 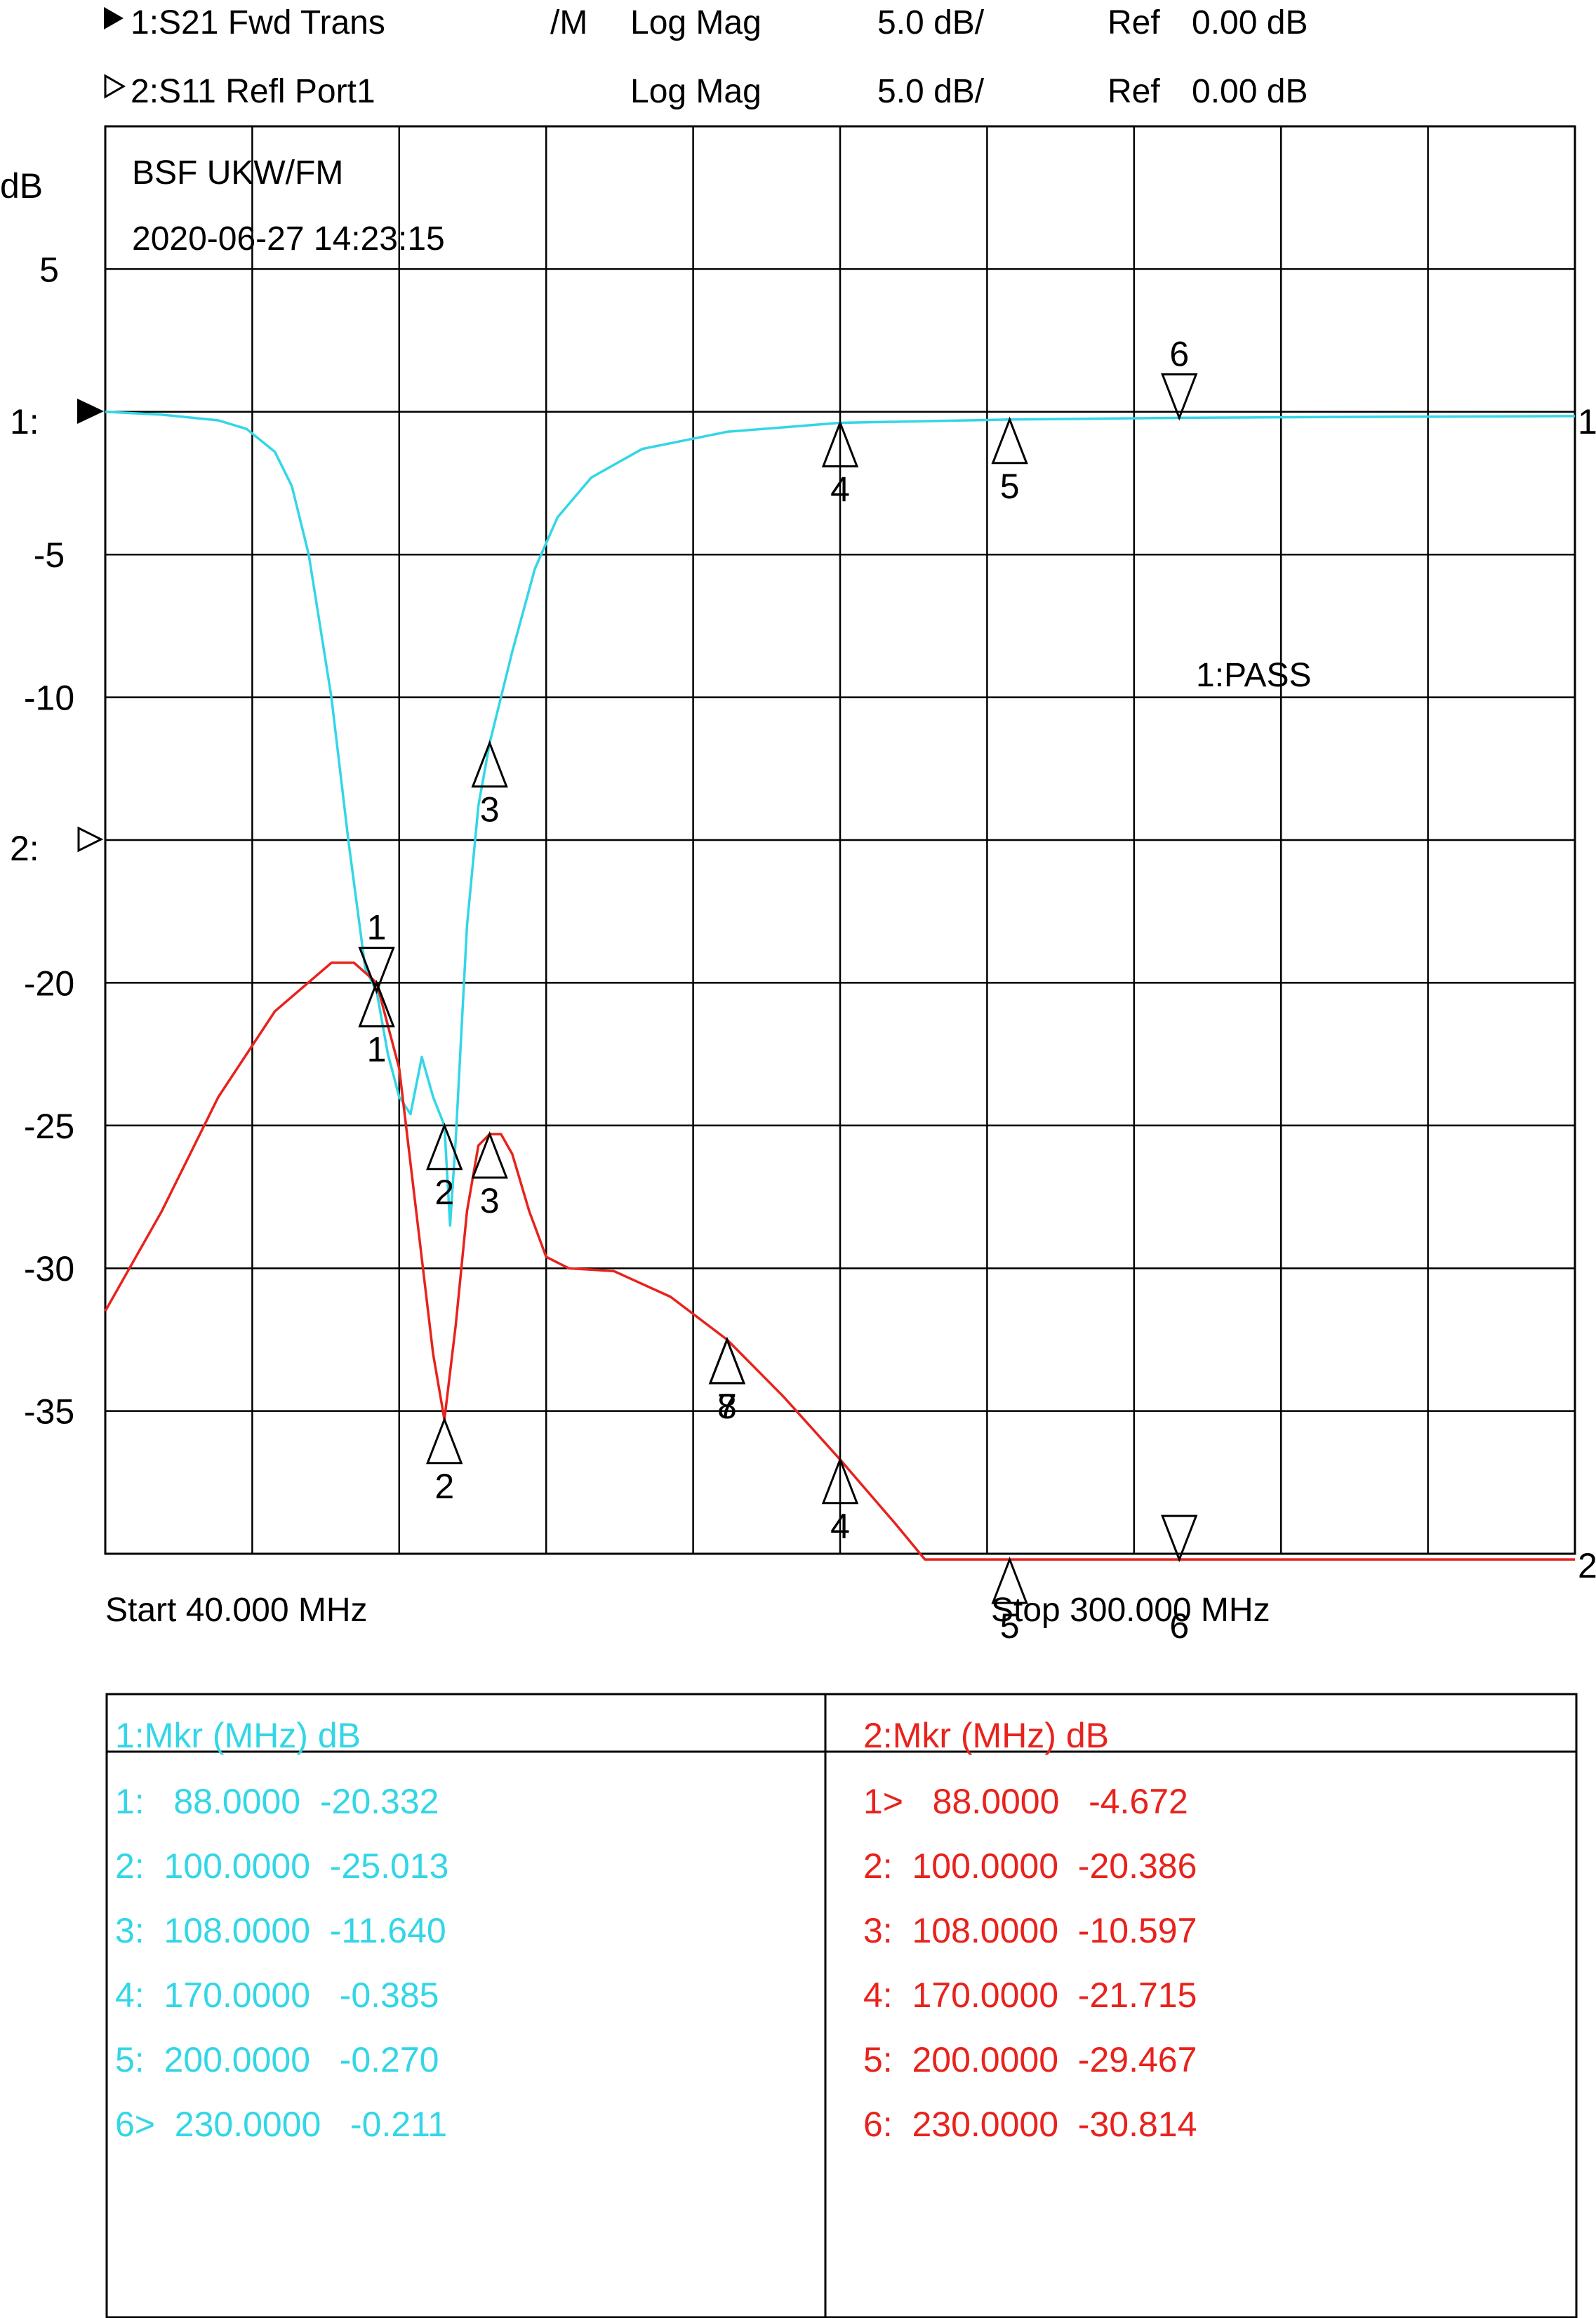 What do you see at coordinates (238, 1735) in the screenshot?
I see `trace1-marker-header: 1:Mkr (MHz) dB` at bounding box center [238, 1735].